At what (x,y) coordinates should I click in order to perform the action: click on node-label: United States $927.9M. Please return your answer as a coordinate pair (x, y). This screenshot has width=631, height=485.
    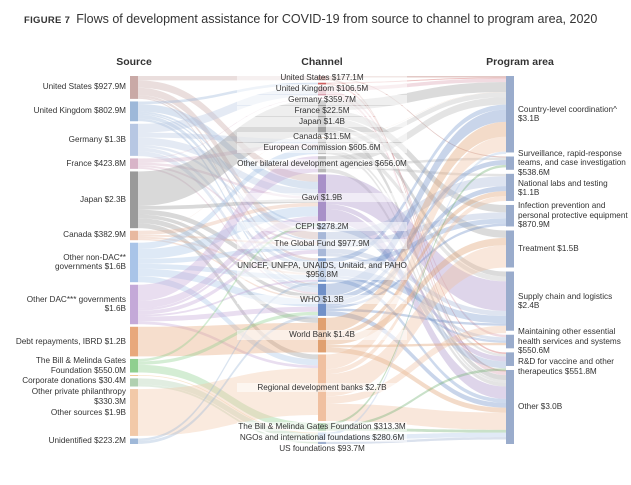
    Looking at the image, I should click on (70, 87).